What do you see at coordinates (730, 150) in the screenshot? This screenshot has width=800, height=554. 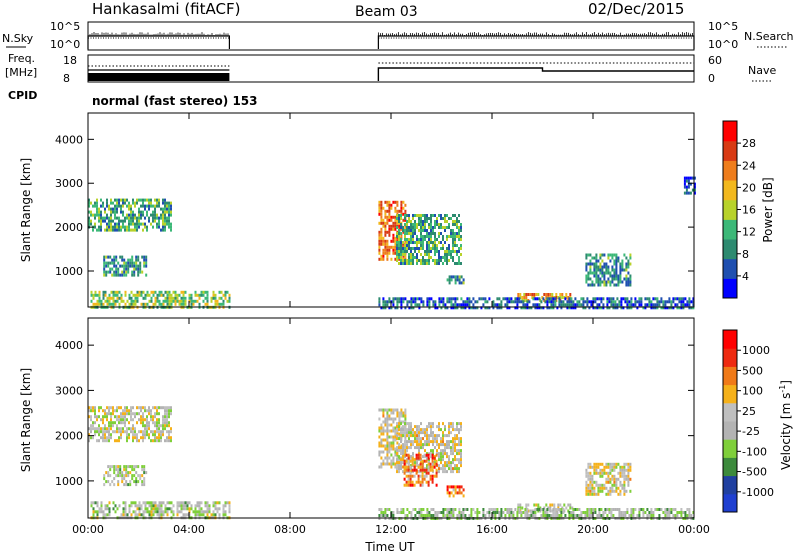 I see `colorbar-segment` at bounding box center [730, 150].